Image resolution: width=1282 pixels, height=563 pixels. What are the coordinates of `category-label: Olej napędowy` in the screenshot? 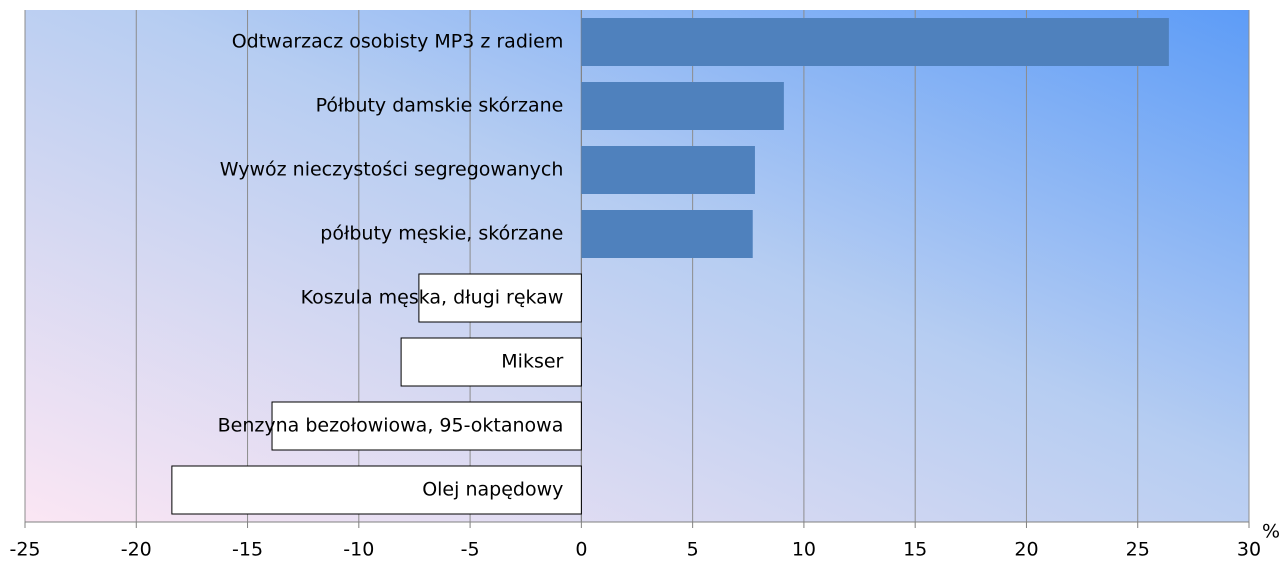 It's located at (492, 490).